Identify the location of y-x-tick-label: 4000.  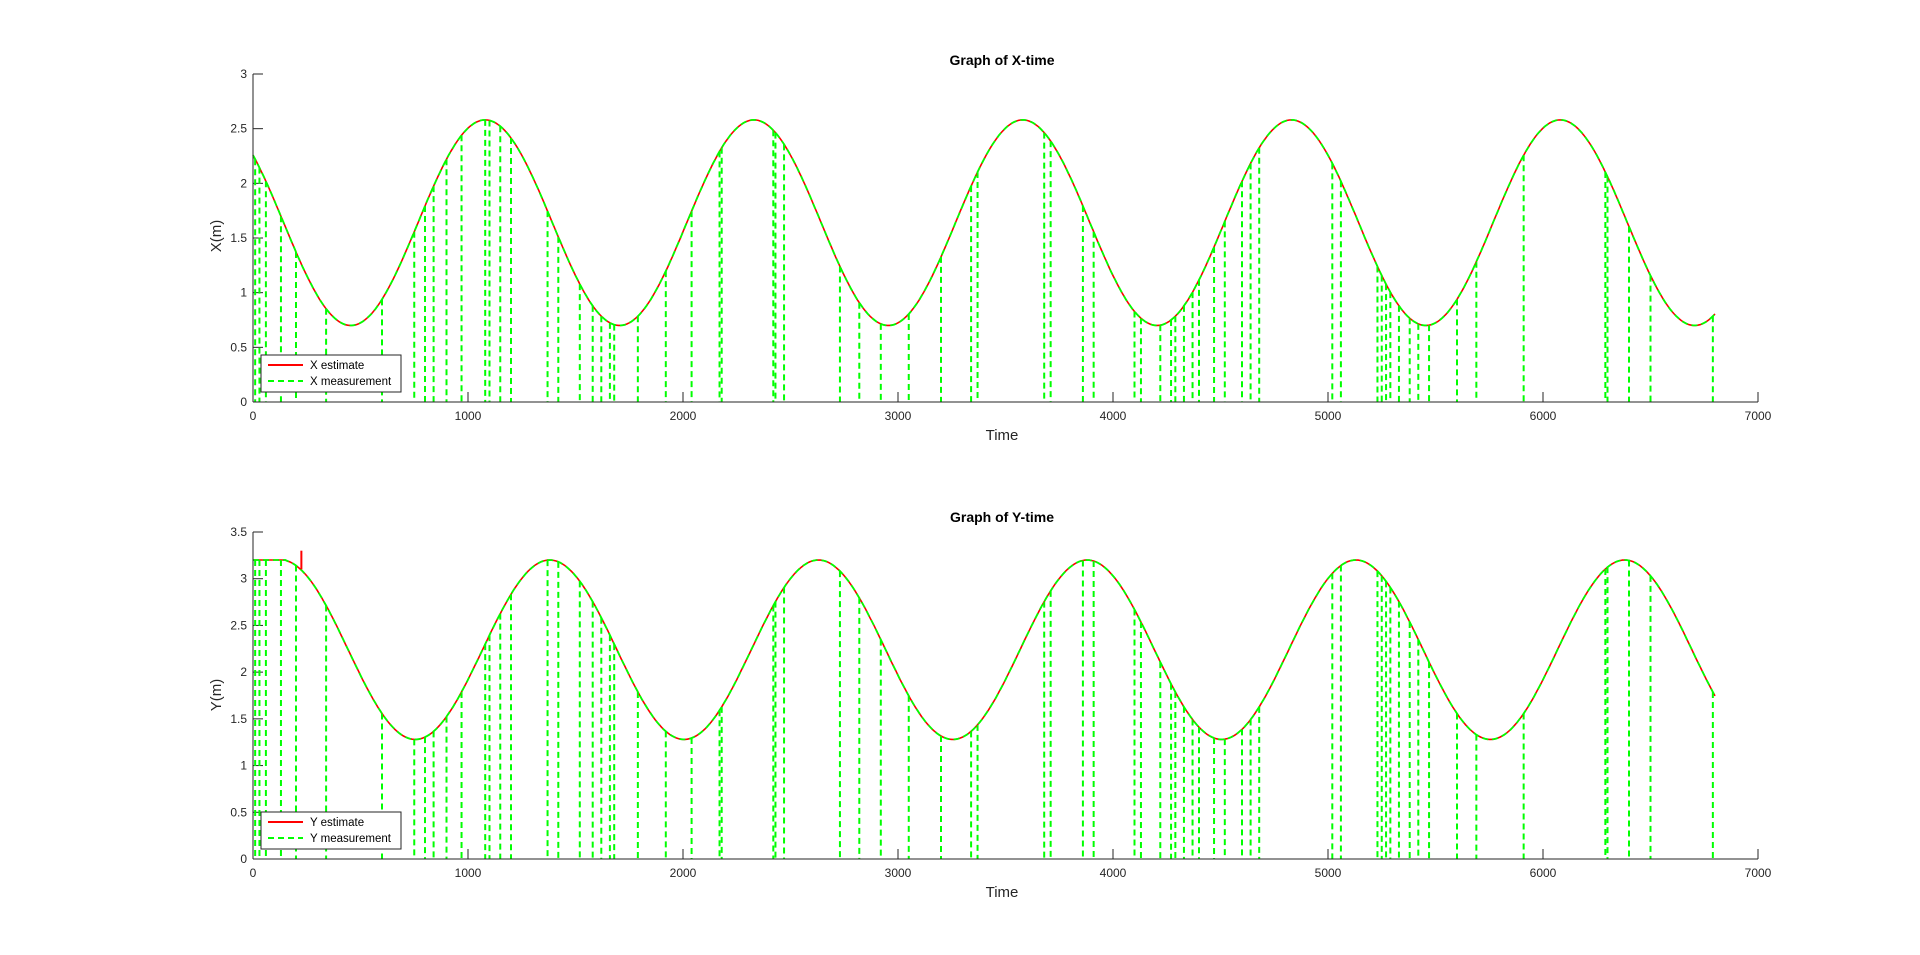
(1113, 873).